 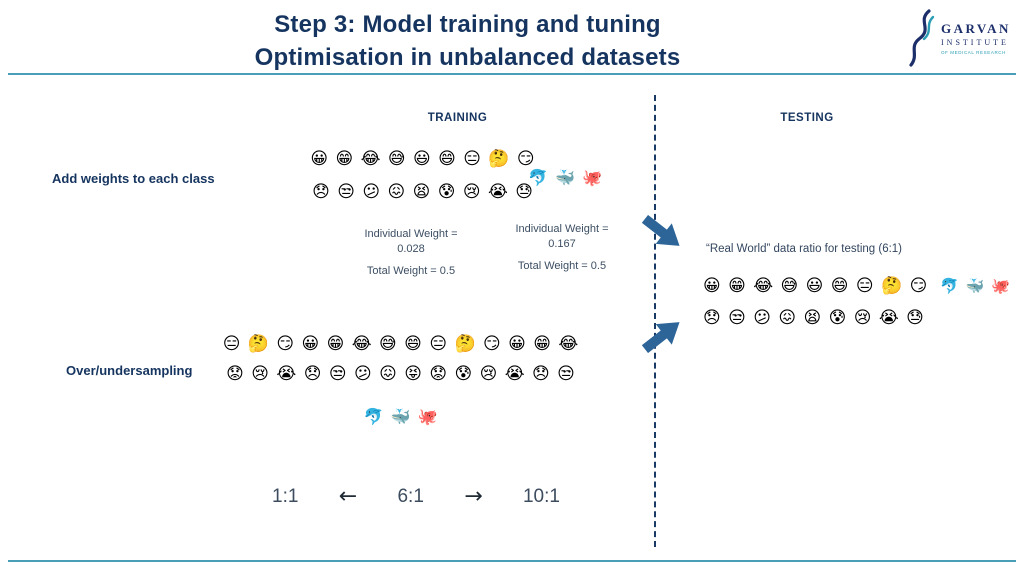 What do you see at coordinates (411, 234) in the screenshot?
I see `individual-weight-label-1: Individual Weight =` at bounding box center [411, 234].